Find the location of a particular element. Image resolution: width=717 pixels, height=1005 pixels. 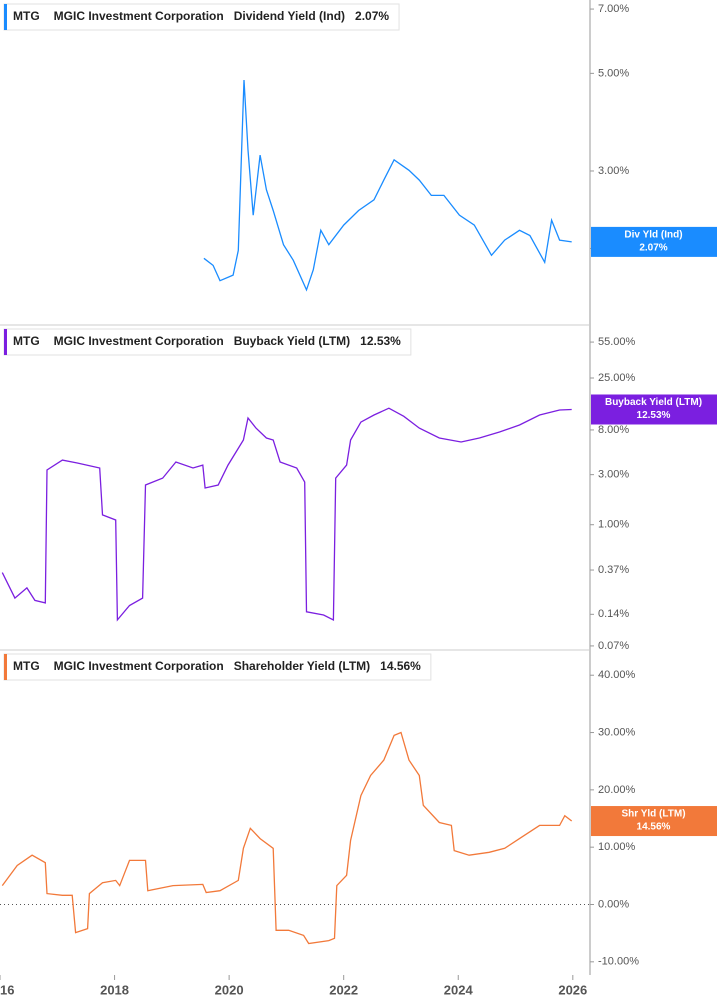

x-tick-label: 2024 is located at coordinates (459, 989).